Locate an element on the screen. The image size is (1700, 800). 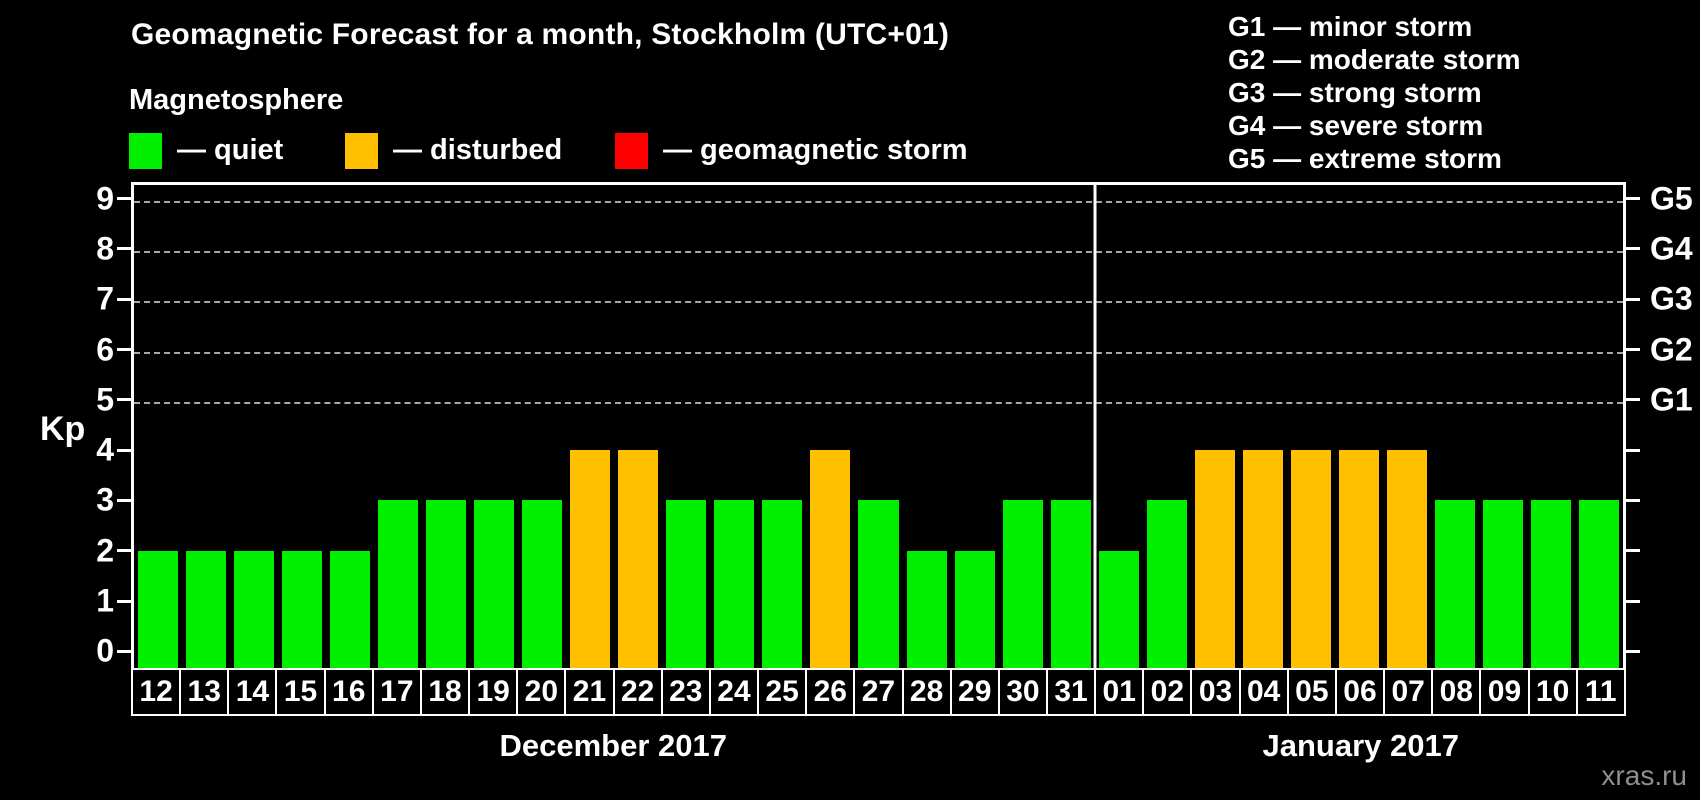
gtick-label-g1: G1 is located at coordinates (1671, 399).